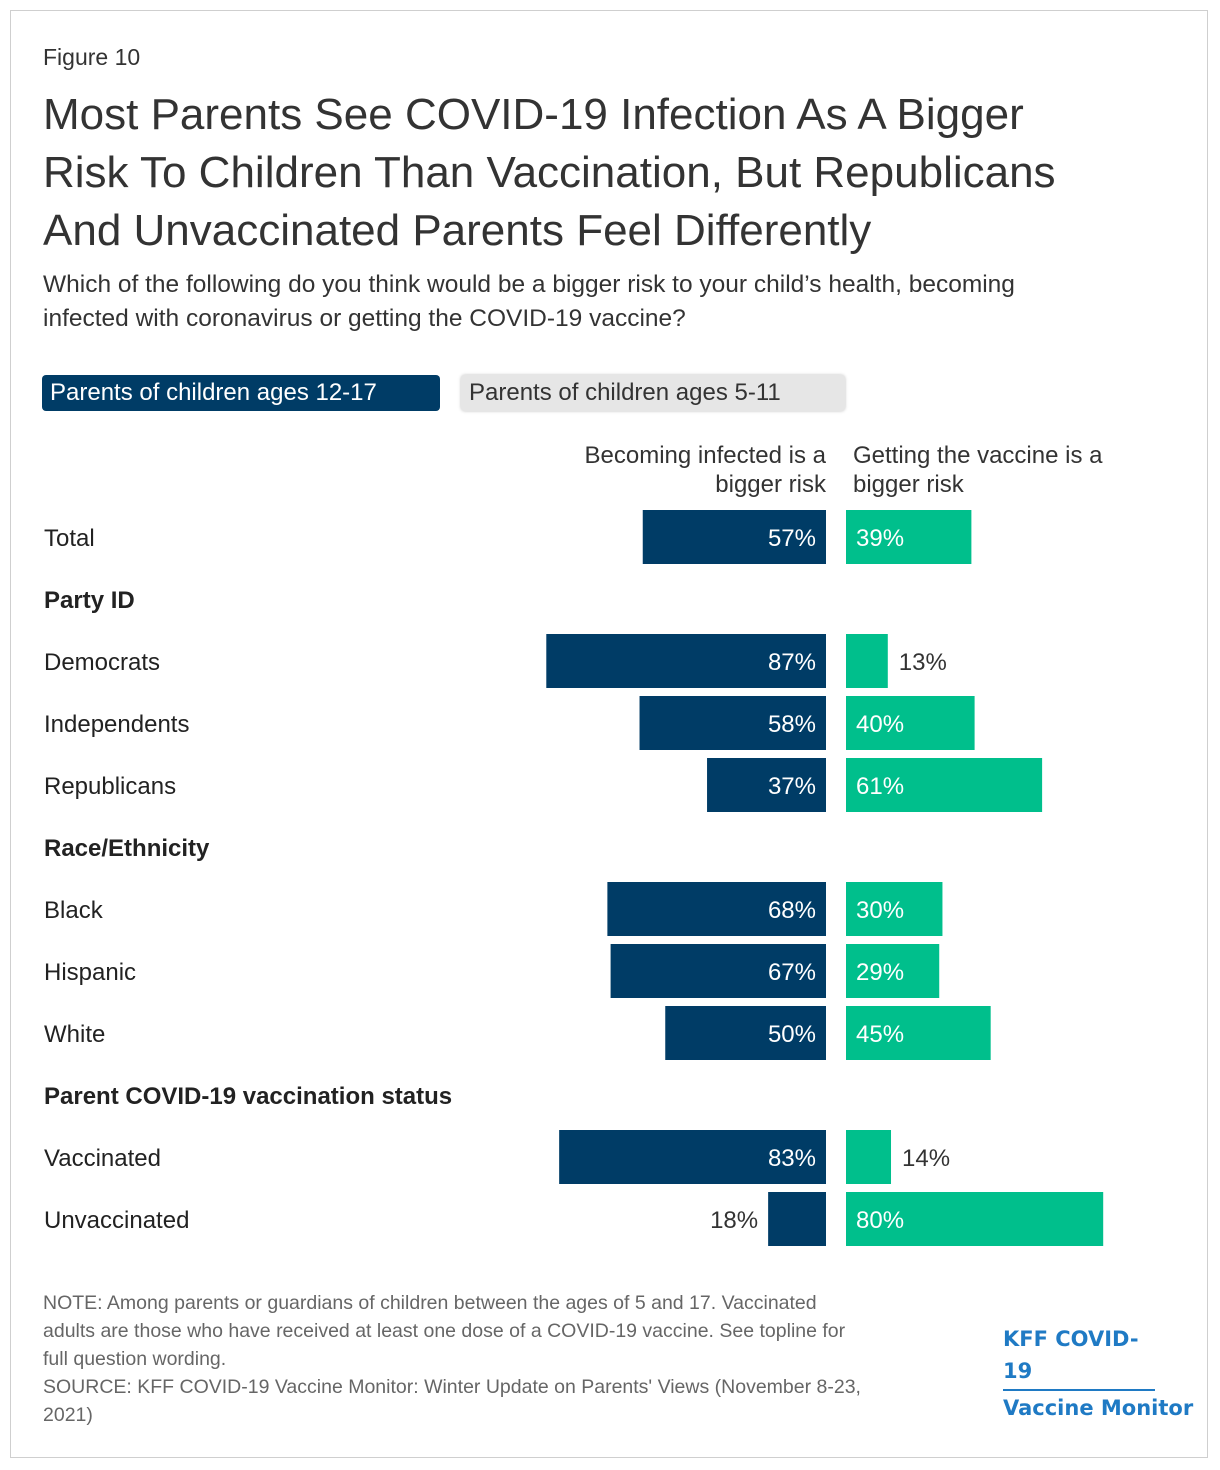 This screenshot has height=1470, width=1220. What do you see at coordinates (792, 538) in the screenshot?
I see `data-label-infected-total: 57%` at bounding box center [792, 538].